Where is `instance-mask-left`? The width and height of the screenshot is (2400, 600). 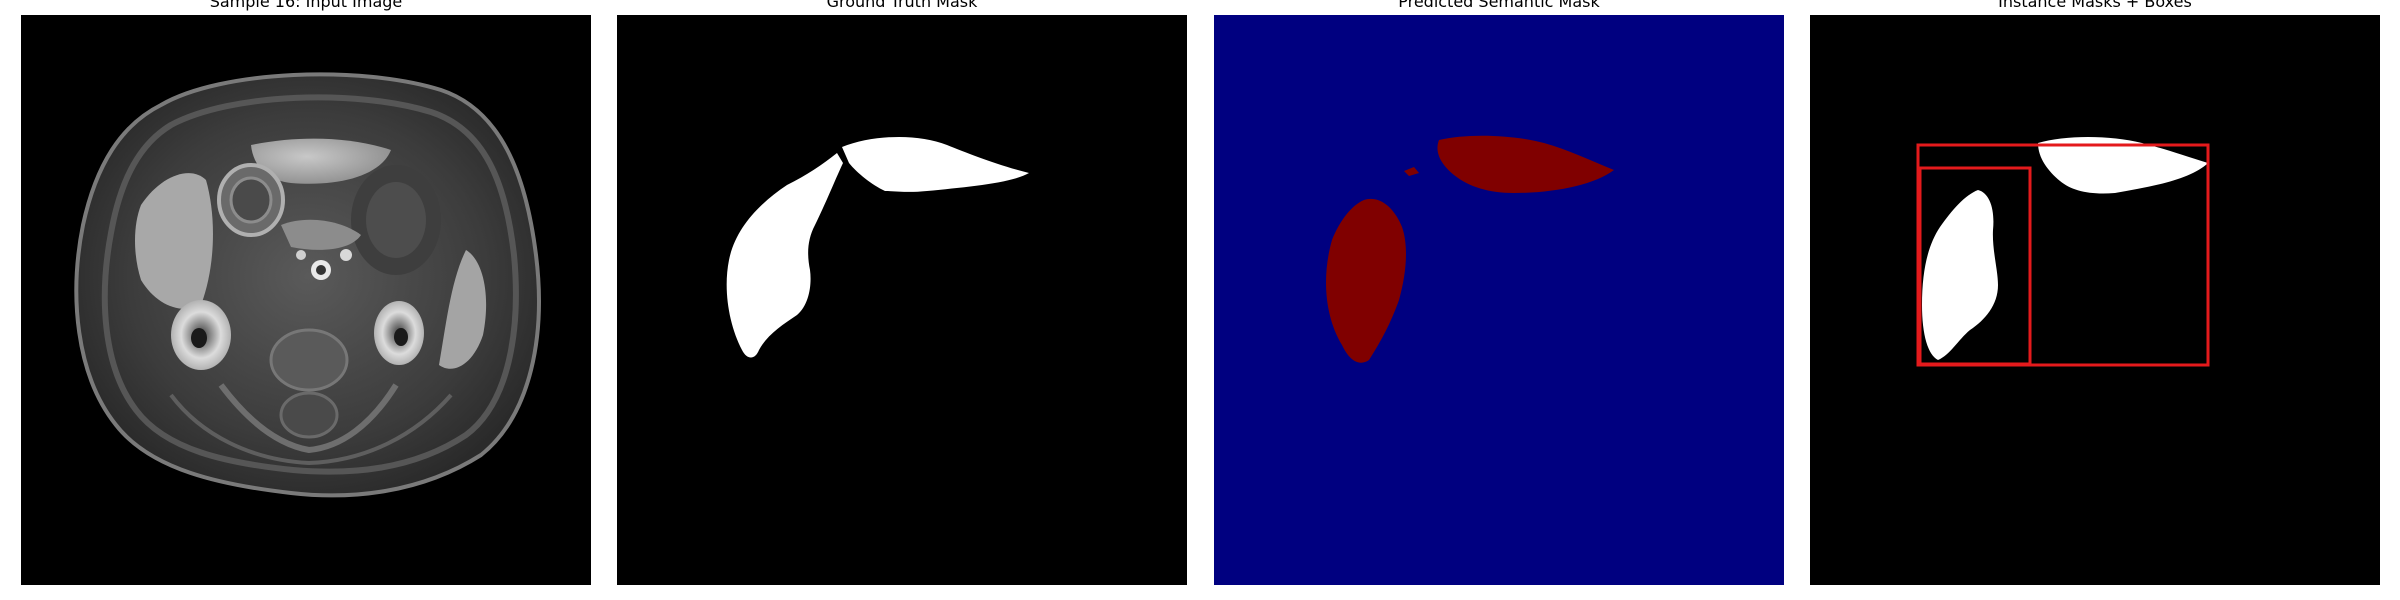
instance-mask-left is located at coordinates (1960, 275).